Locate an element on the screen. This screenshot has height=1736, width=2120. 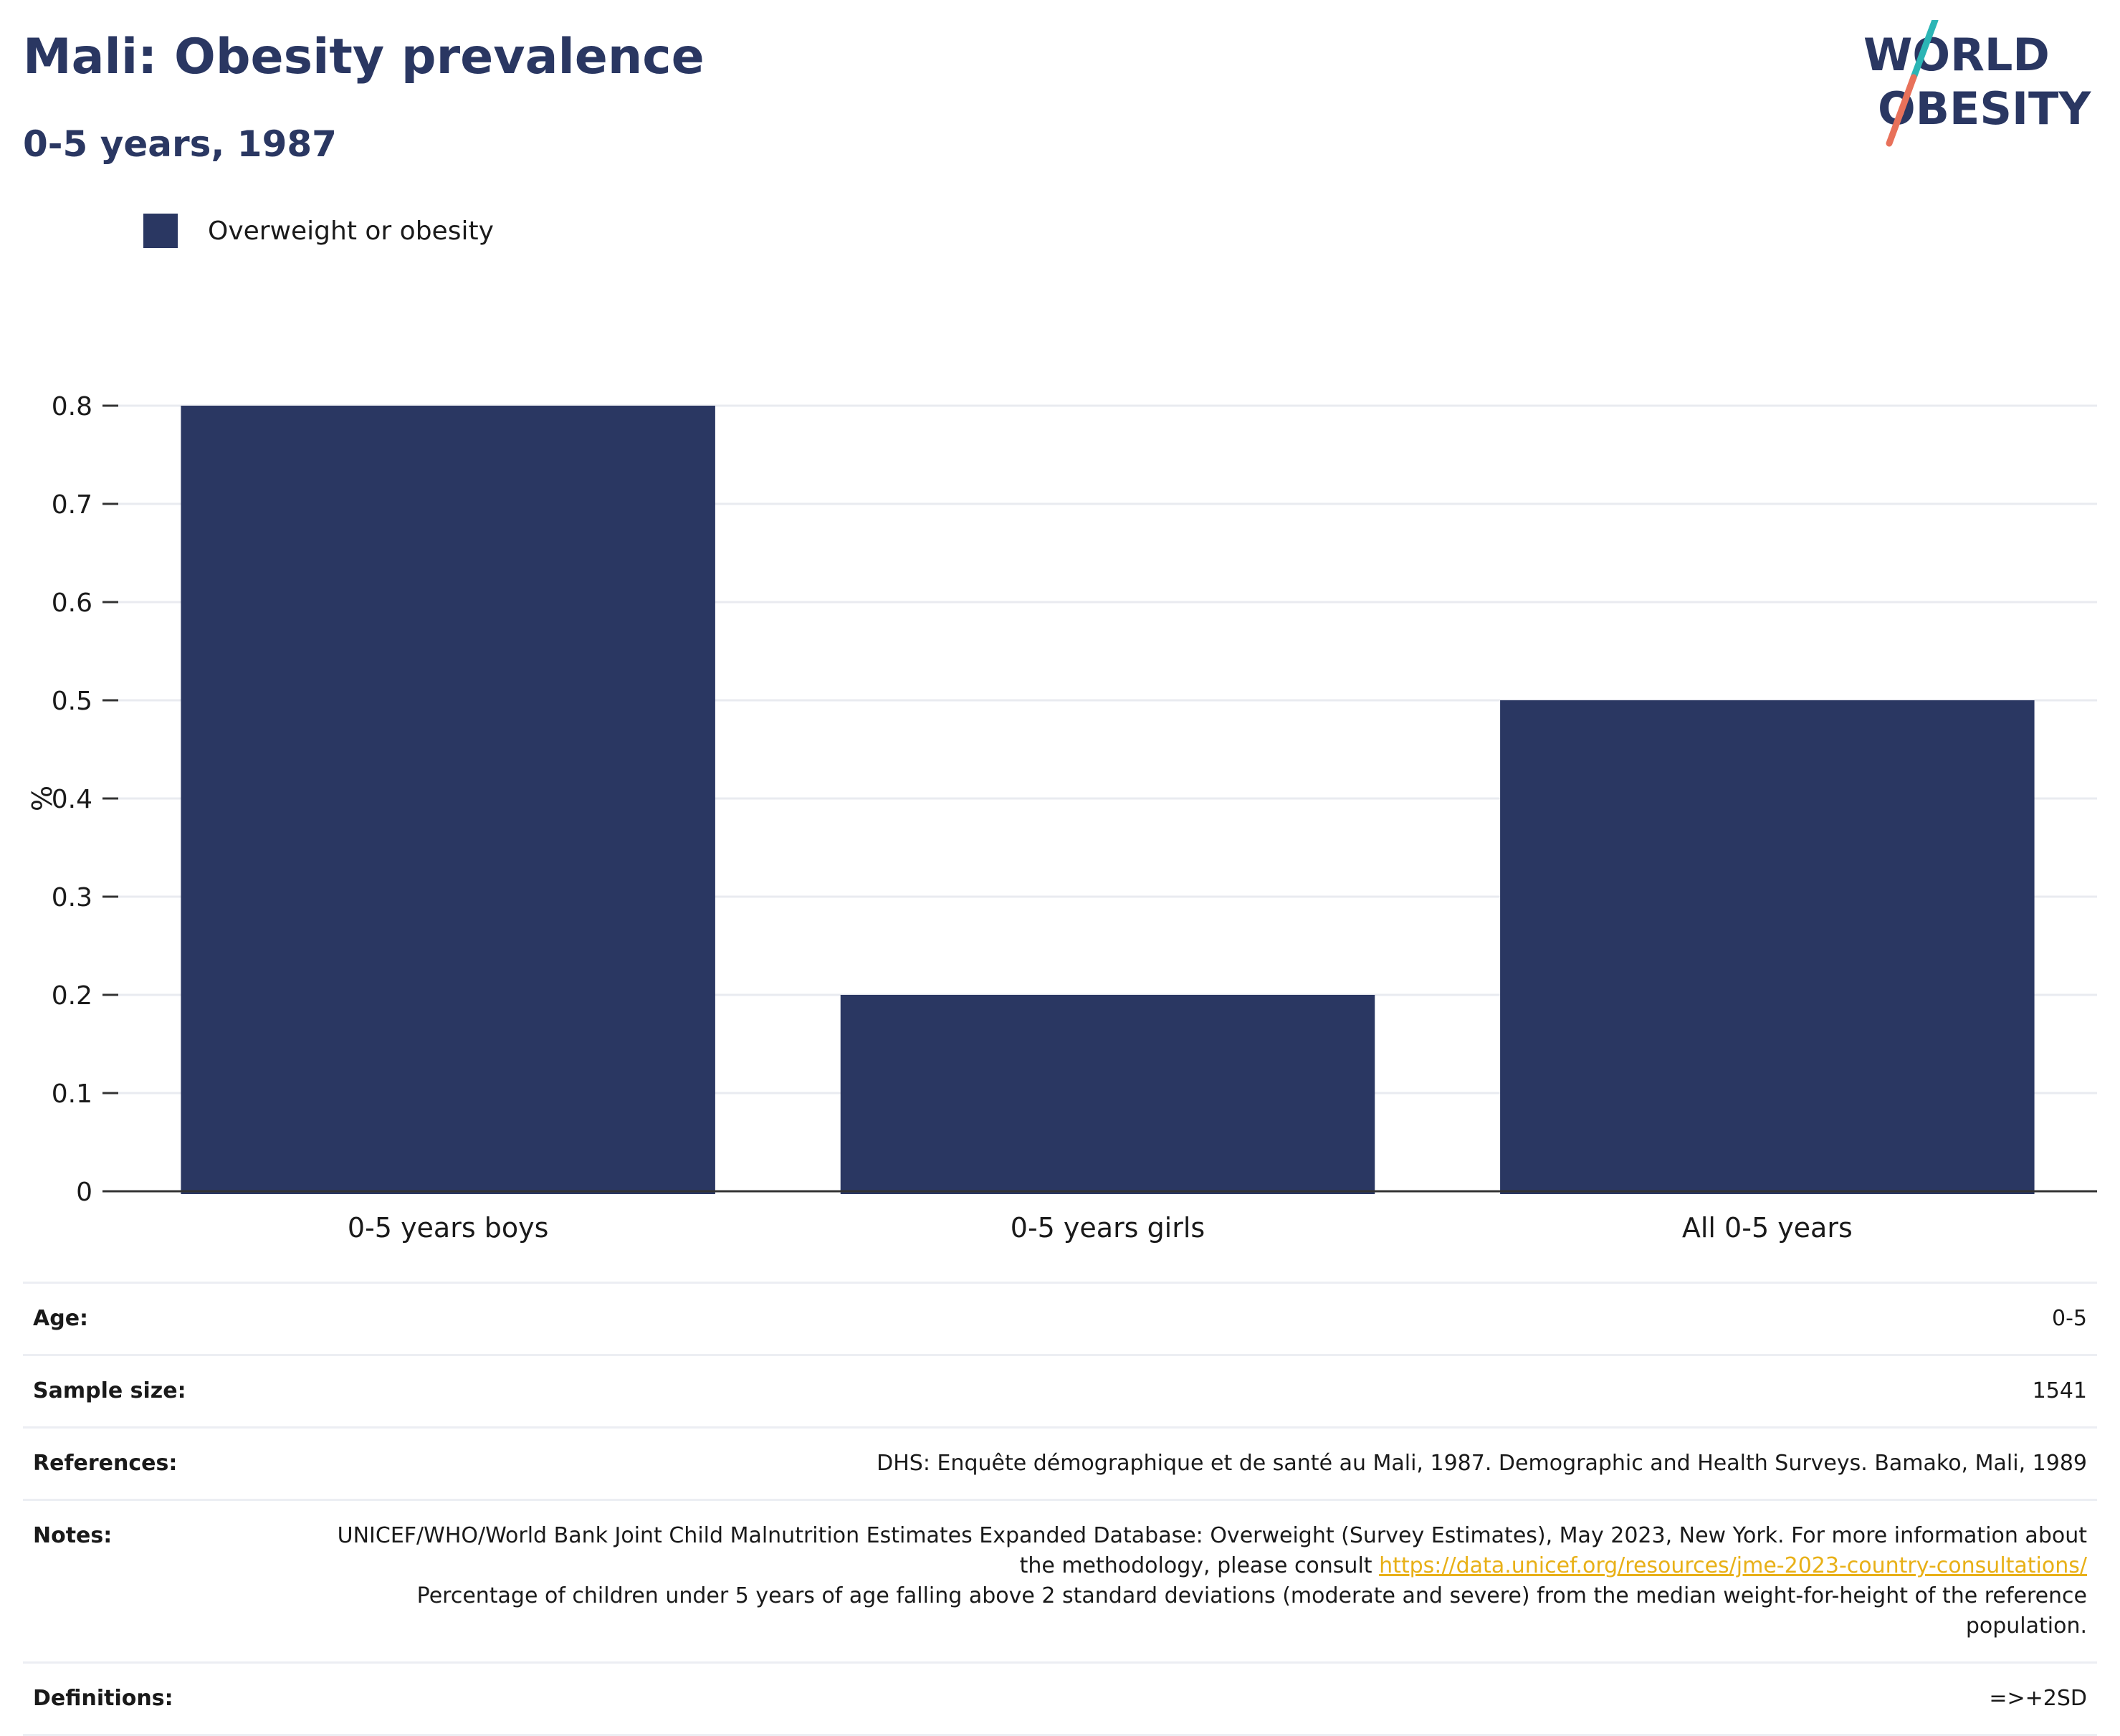
definitions-label: Definitions: is located at coordinates (103, 1698).